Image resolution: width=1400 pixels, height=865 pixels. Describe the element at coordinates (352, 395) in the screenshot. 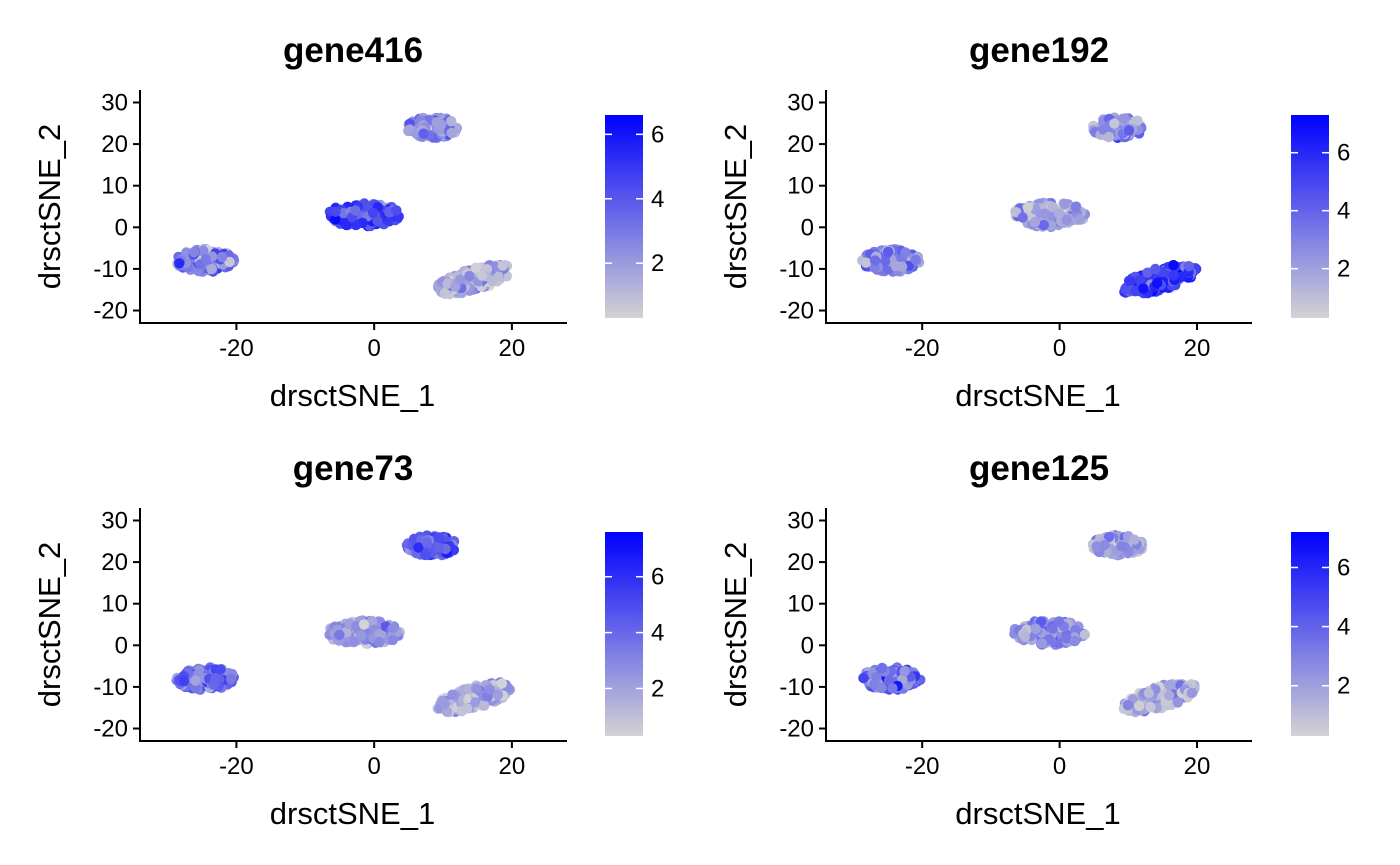

I see `x-axis-title: drsctSNE_1` at that location.